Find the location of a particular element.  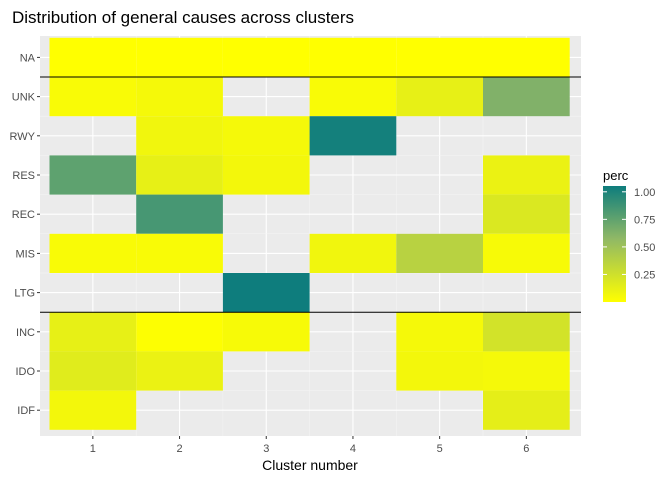

x-tick-label: 1 is located at coordinates (93, 449).